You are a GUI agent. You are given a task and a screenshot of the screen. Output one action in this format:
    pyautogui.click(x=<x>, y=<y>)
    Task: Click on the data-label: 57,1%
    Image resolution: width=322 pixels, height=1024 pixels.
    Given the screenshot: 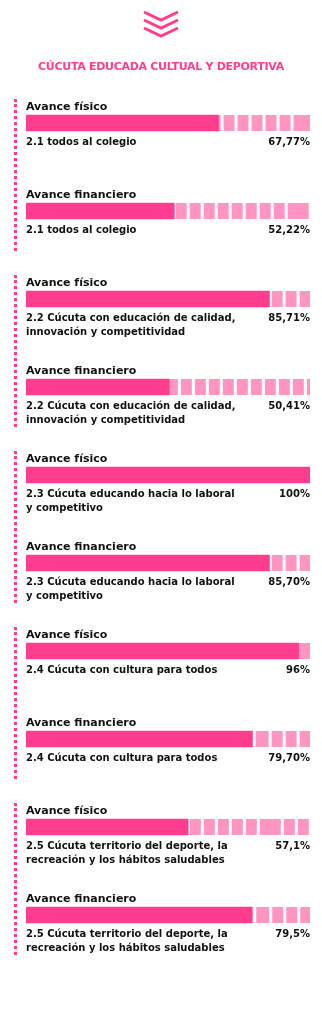 What is the action you would take?
    pyautogui.click(x=292, y=845)
    